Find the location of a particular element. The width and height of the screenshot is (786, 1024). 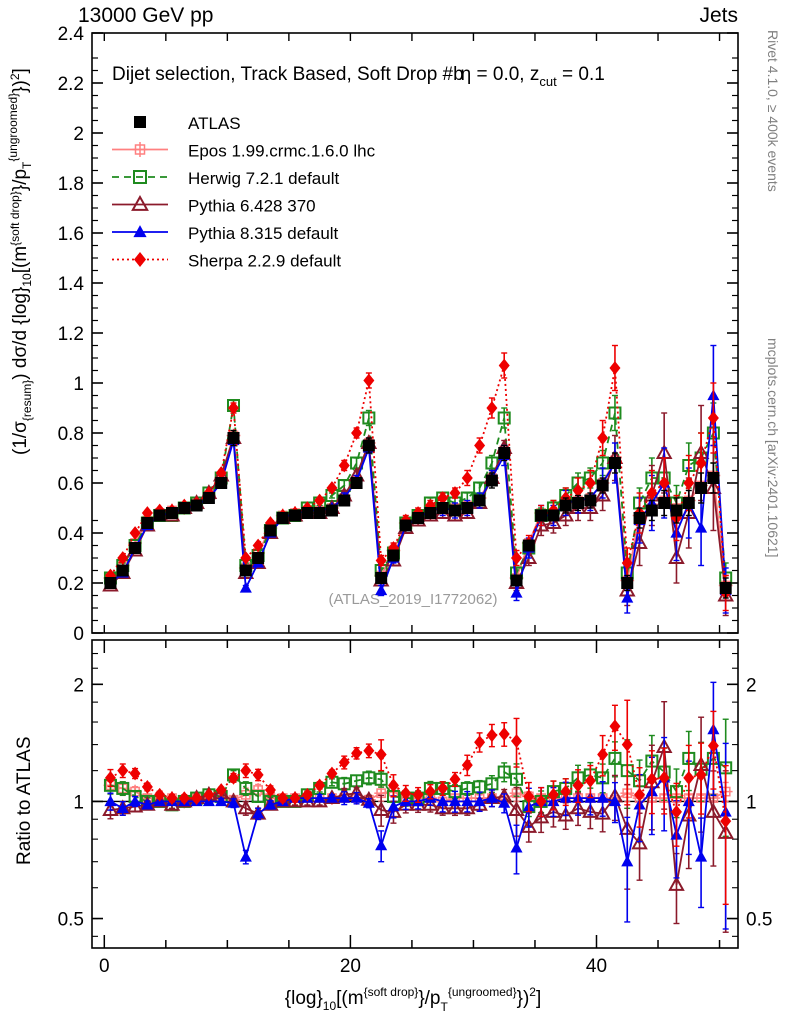

side-label-rivet: Rivet 4.1.0, ≥ 400k events is located at coordinates (773, 111).